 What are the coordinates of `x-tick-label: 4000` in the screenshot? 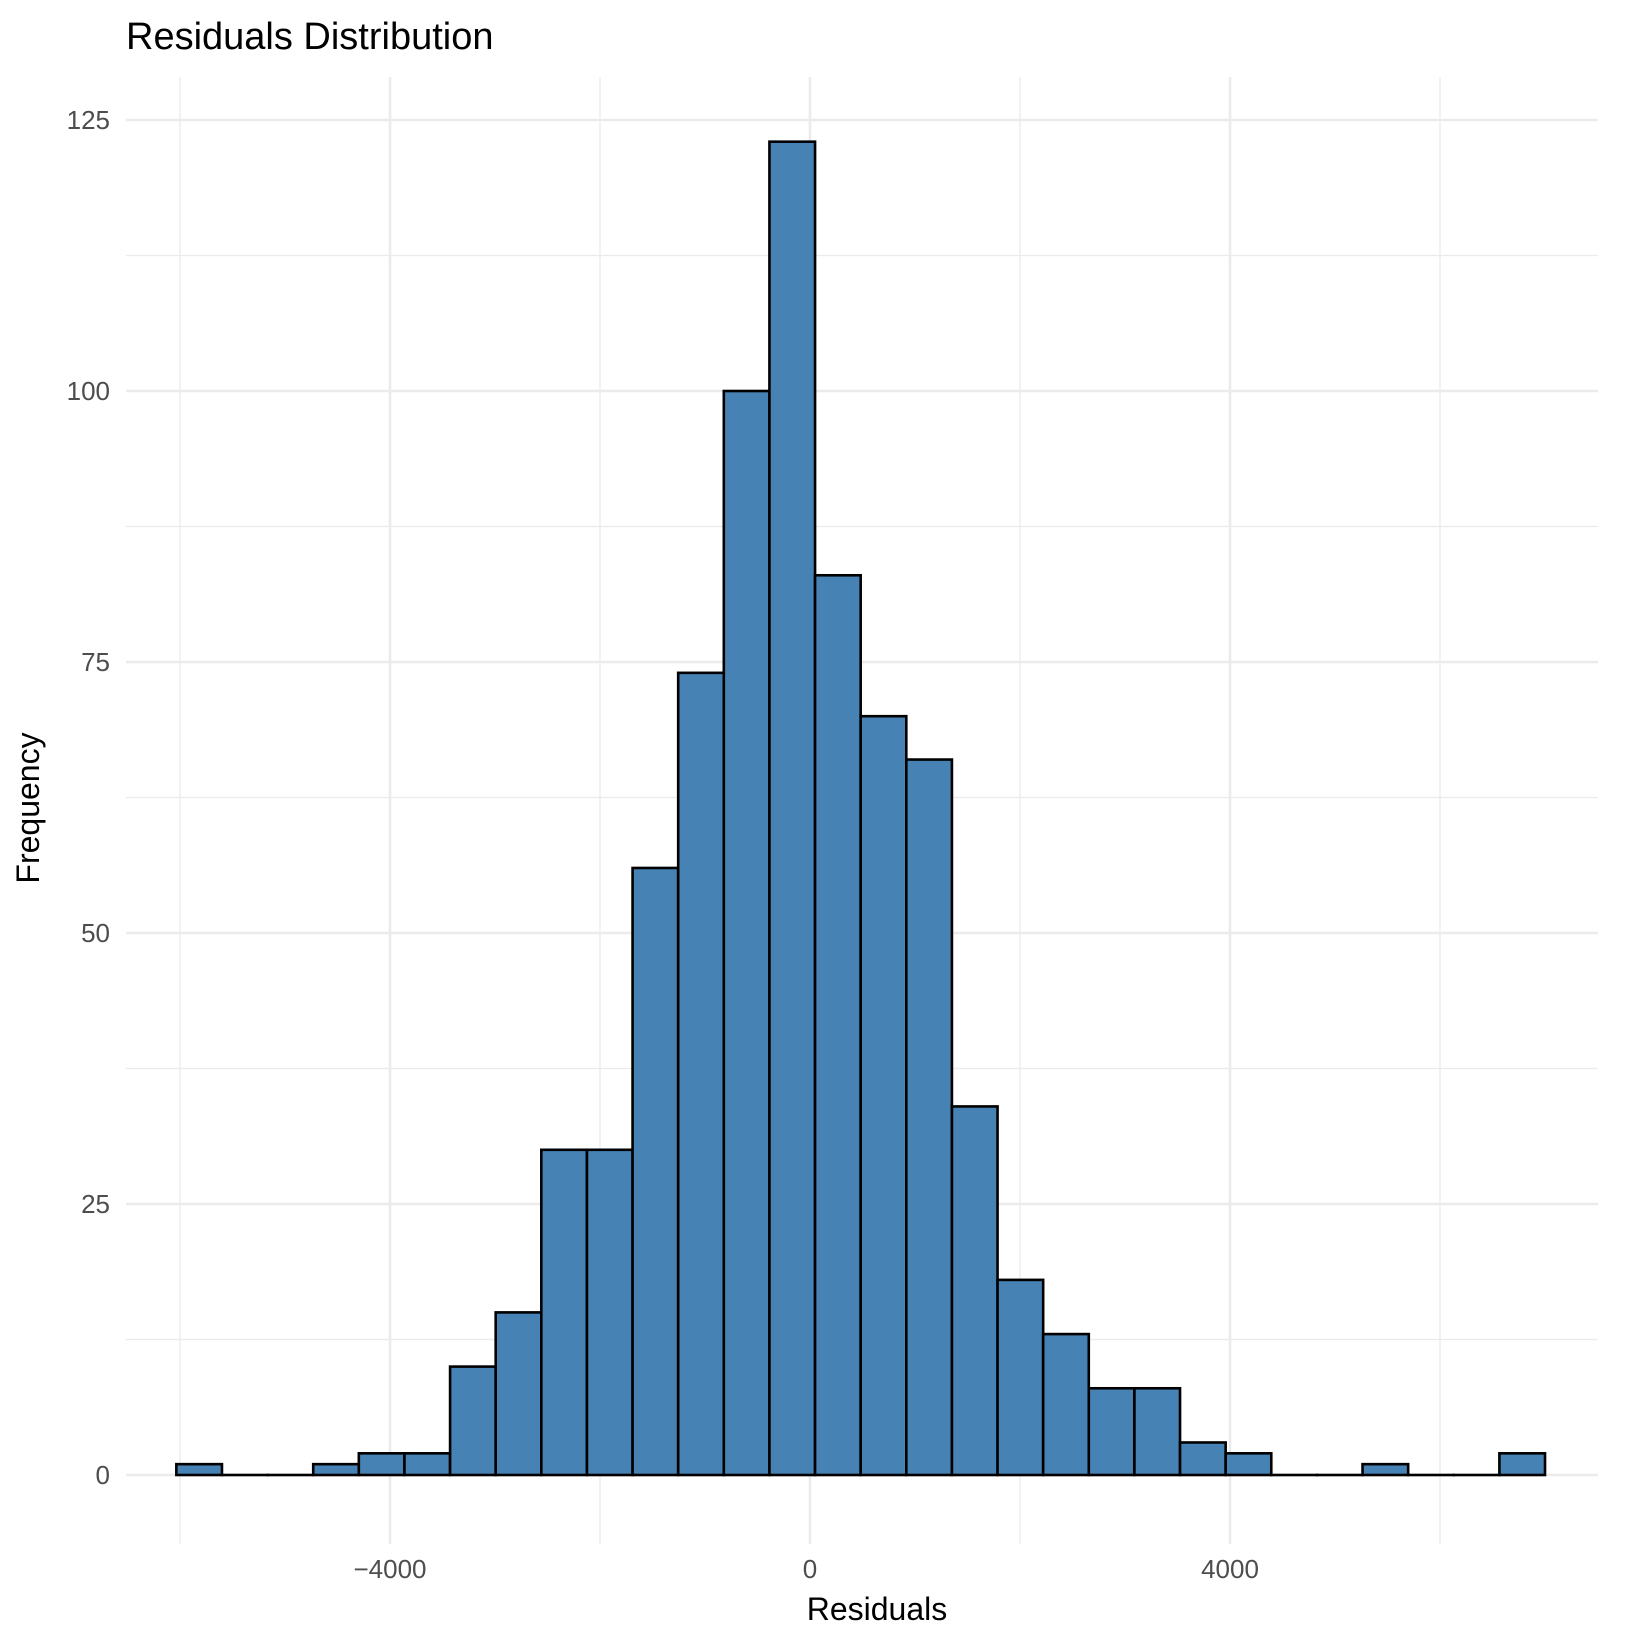 It's located at (1230, 1569).